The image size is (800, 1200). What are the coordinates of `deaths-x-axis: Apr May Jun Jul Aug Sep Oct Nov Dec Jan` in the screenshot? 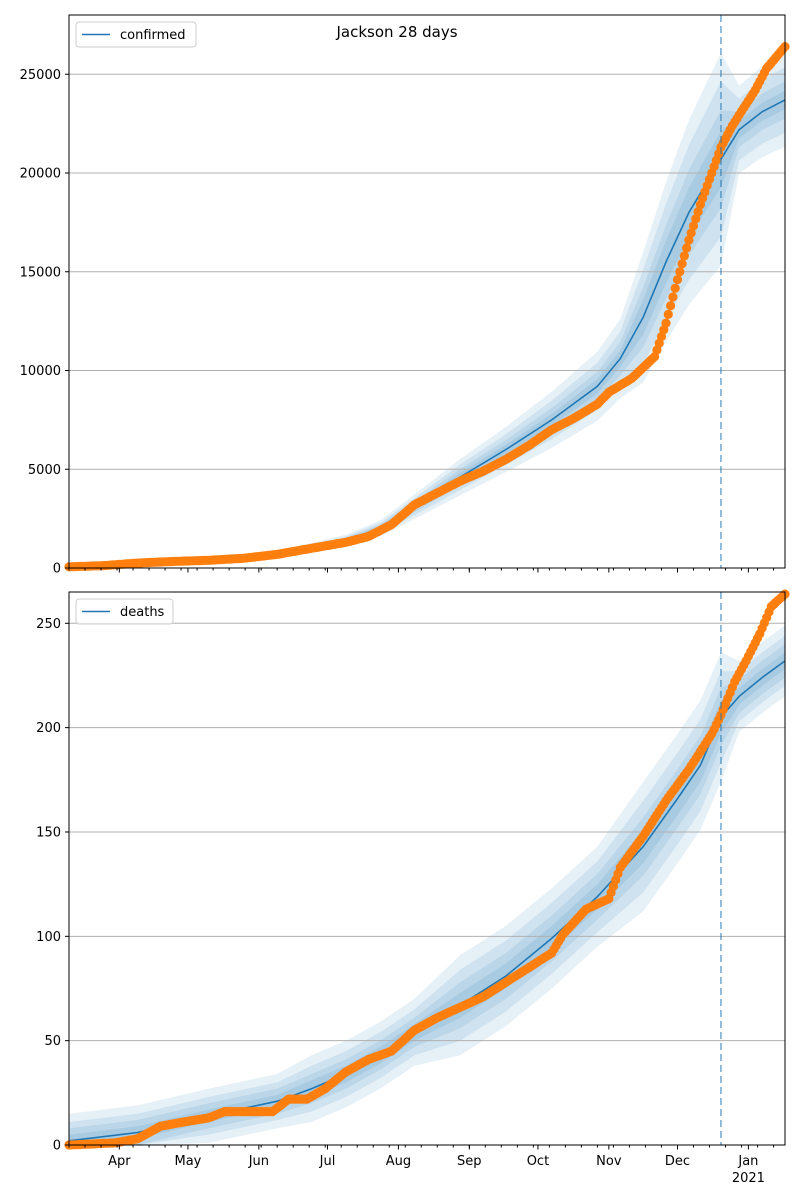 It's located at (421, 1157).